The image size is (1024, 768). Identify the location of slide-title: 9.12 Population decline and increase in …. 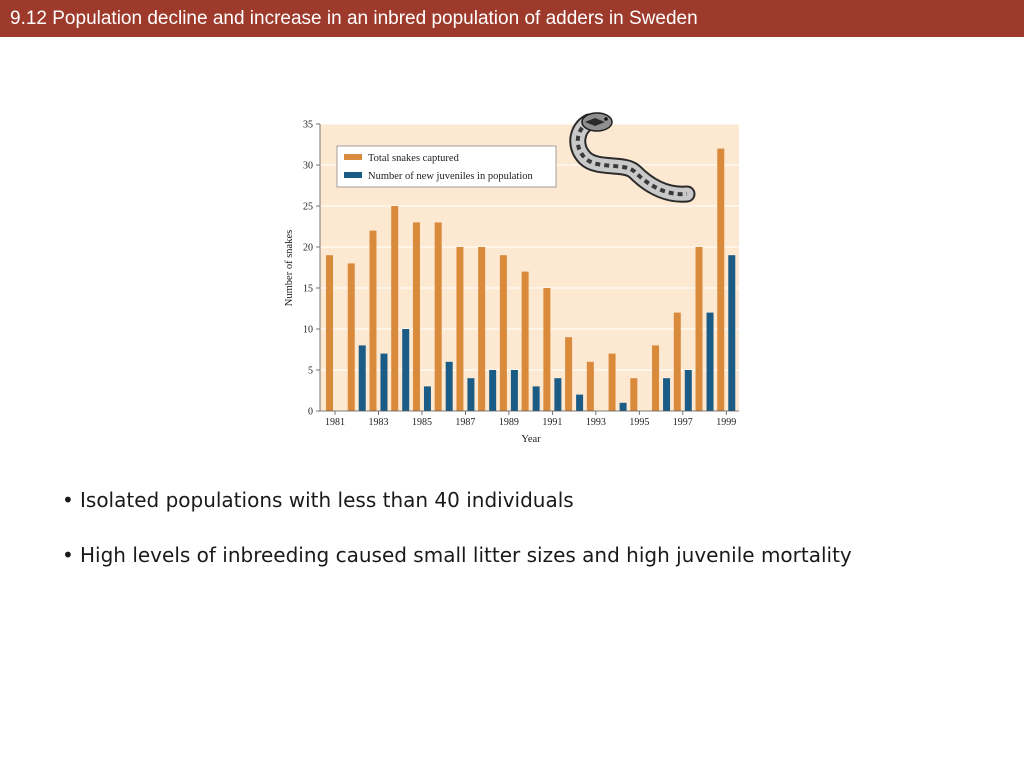
(354, 18).